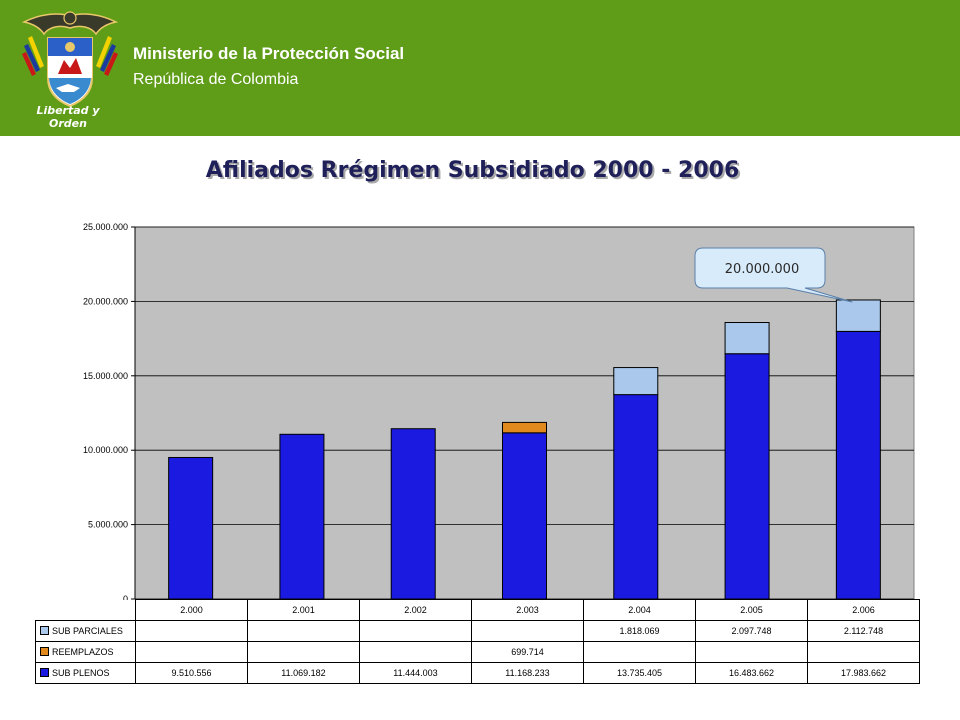 This screenshot has height=720, width=960. What do you see at coordinates (68, 117) in the screenshot?
I see `motto-text: Libertad y Orden` at bounding box center [68, 117].